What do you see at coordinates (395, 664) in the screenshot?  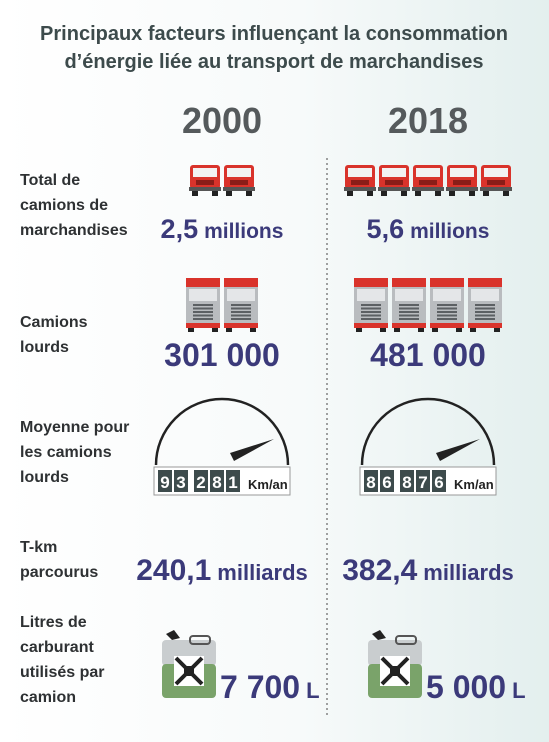 I see `jerrycan-icon` at bounding box center [395, 664].